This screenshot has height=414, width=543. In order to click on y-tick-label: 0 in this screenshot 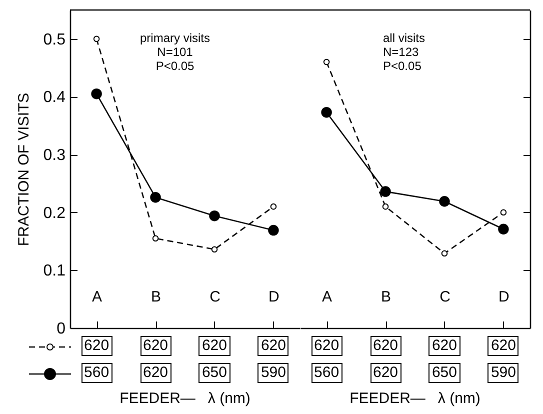, I will do `click(61, 329)`.